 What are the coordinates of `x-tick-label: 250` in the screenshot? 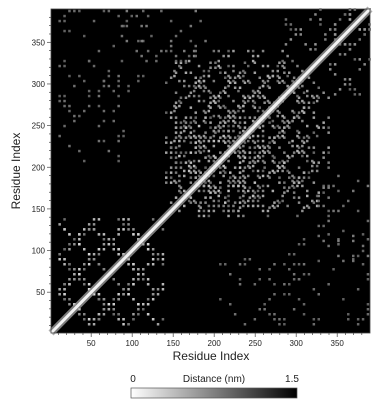 It's located at (256, 343).